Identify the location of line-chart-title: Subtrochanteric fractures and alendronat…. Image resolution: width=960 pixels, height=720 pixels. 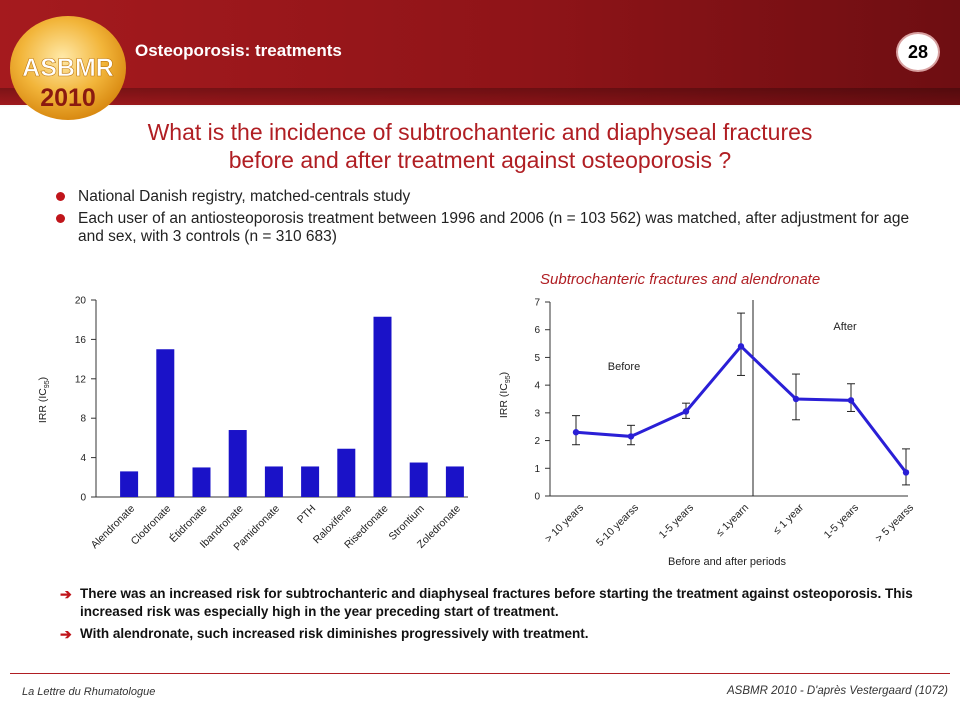
(680, 279).